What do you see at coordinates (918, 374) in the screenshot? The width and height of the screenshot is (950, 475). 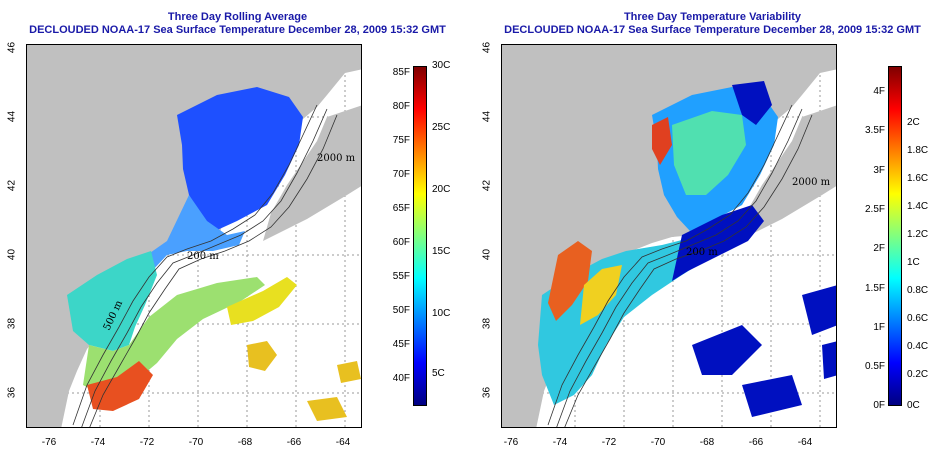 I see `colorbar-label-c: 0.2C` at bounding box center [918, 374].